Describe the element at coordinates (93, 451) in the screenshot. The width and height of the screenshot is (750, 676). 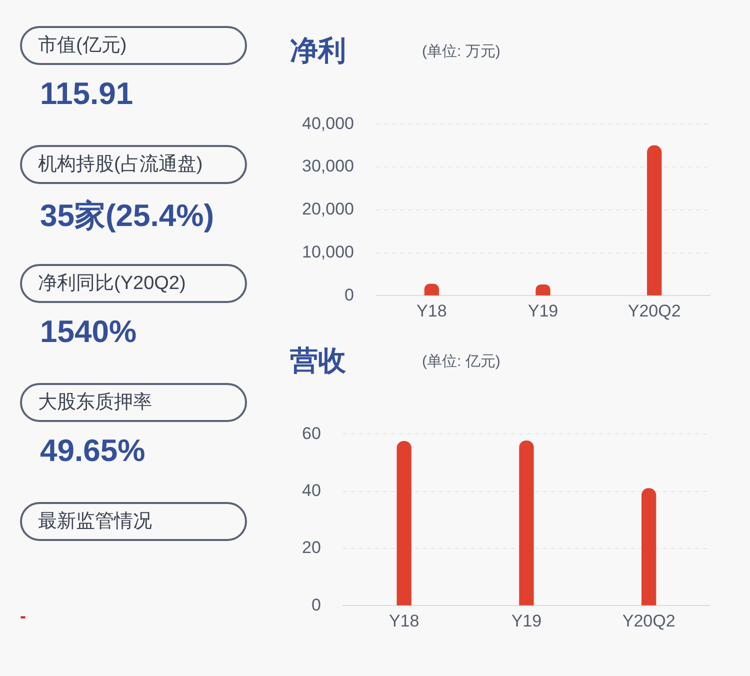
I see `text: 49.65%` at that location.